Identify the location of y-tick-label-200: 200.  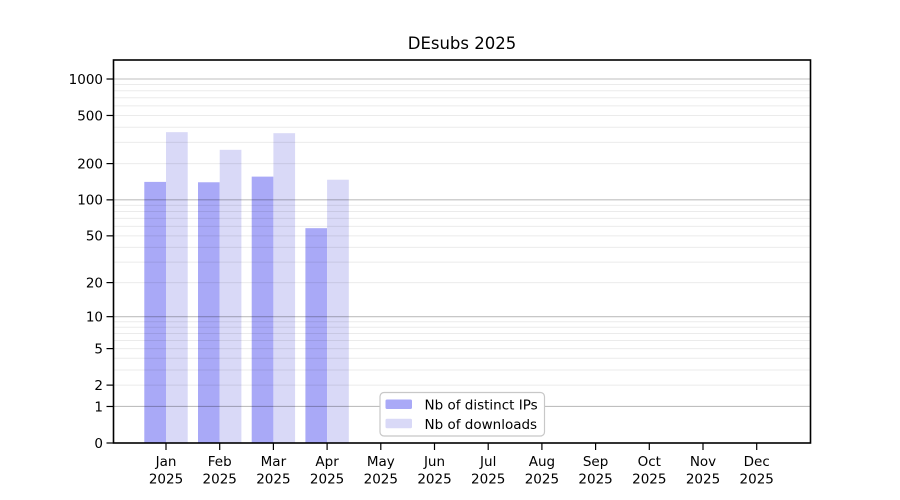
(90, 164).